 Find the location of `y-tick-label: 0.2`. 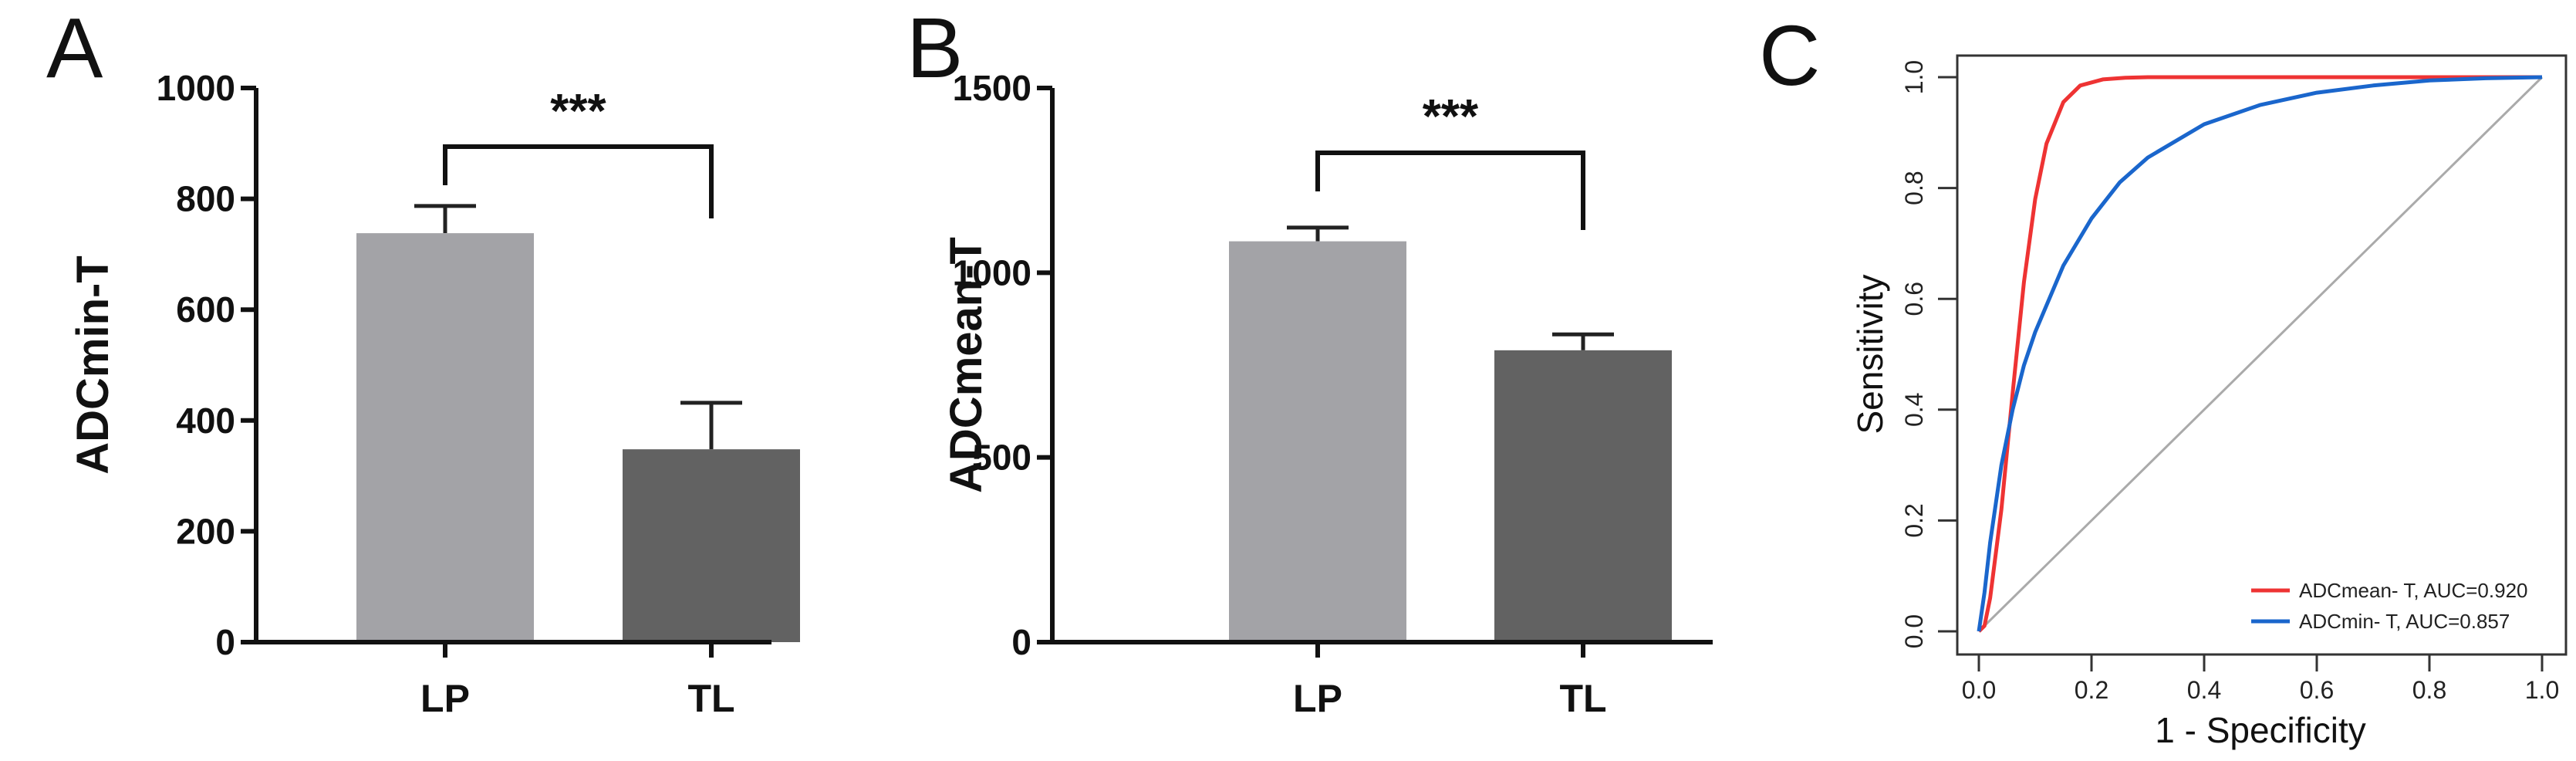

y-tick-label: 0.2 is located at coordinates (1914, 520).